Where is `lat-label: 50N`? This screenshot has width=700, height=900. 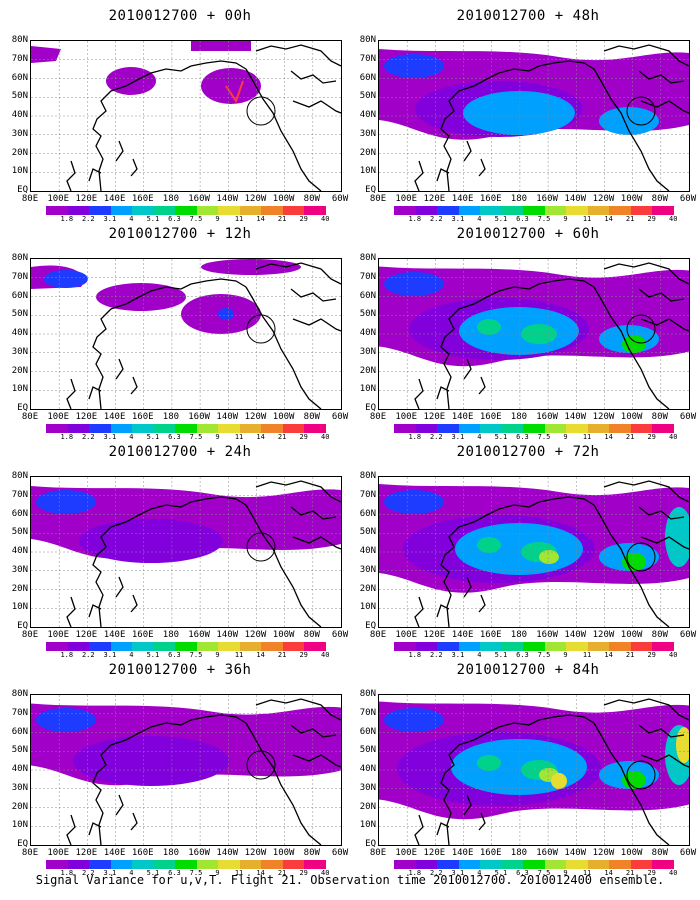
lat-label: 50N is located at coordinates (367, 96).